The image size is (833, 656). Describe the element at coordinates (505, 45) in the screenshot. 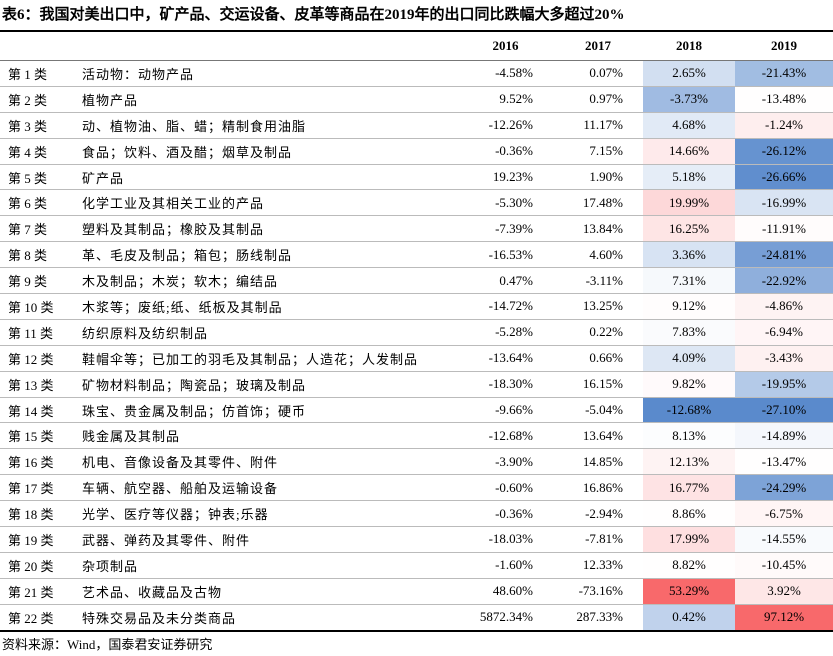

I see `header-cell: 2016` at that location.